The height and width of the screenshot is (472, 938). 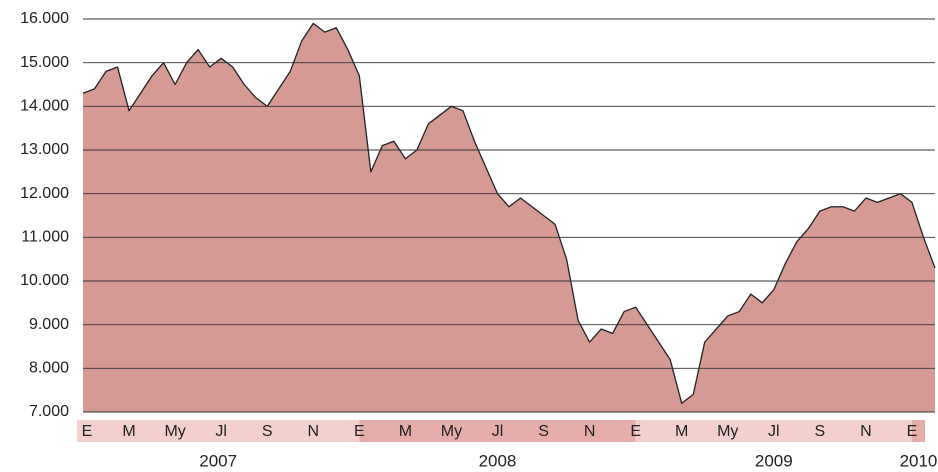 What do you see at coordinates (49, 411) in the screenshot?
I see `y-tick-label: 7.000` at bounding box center [49, 411].